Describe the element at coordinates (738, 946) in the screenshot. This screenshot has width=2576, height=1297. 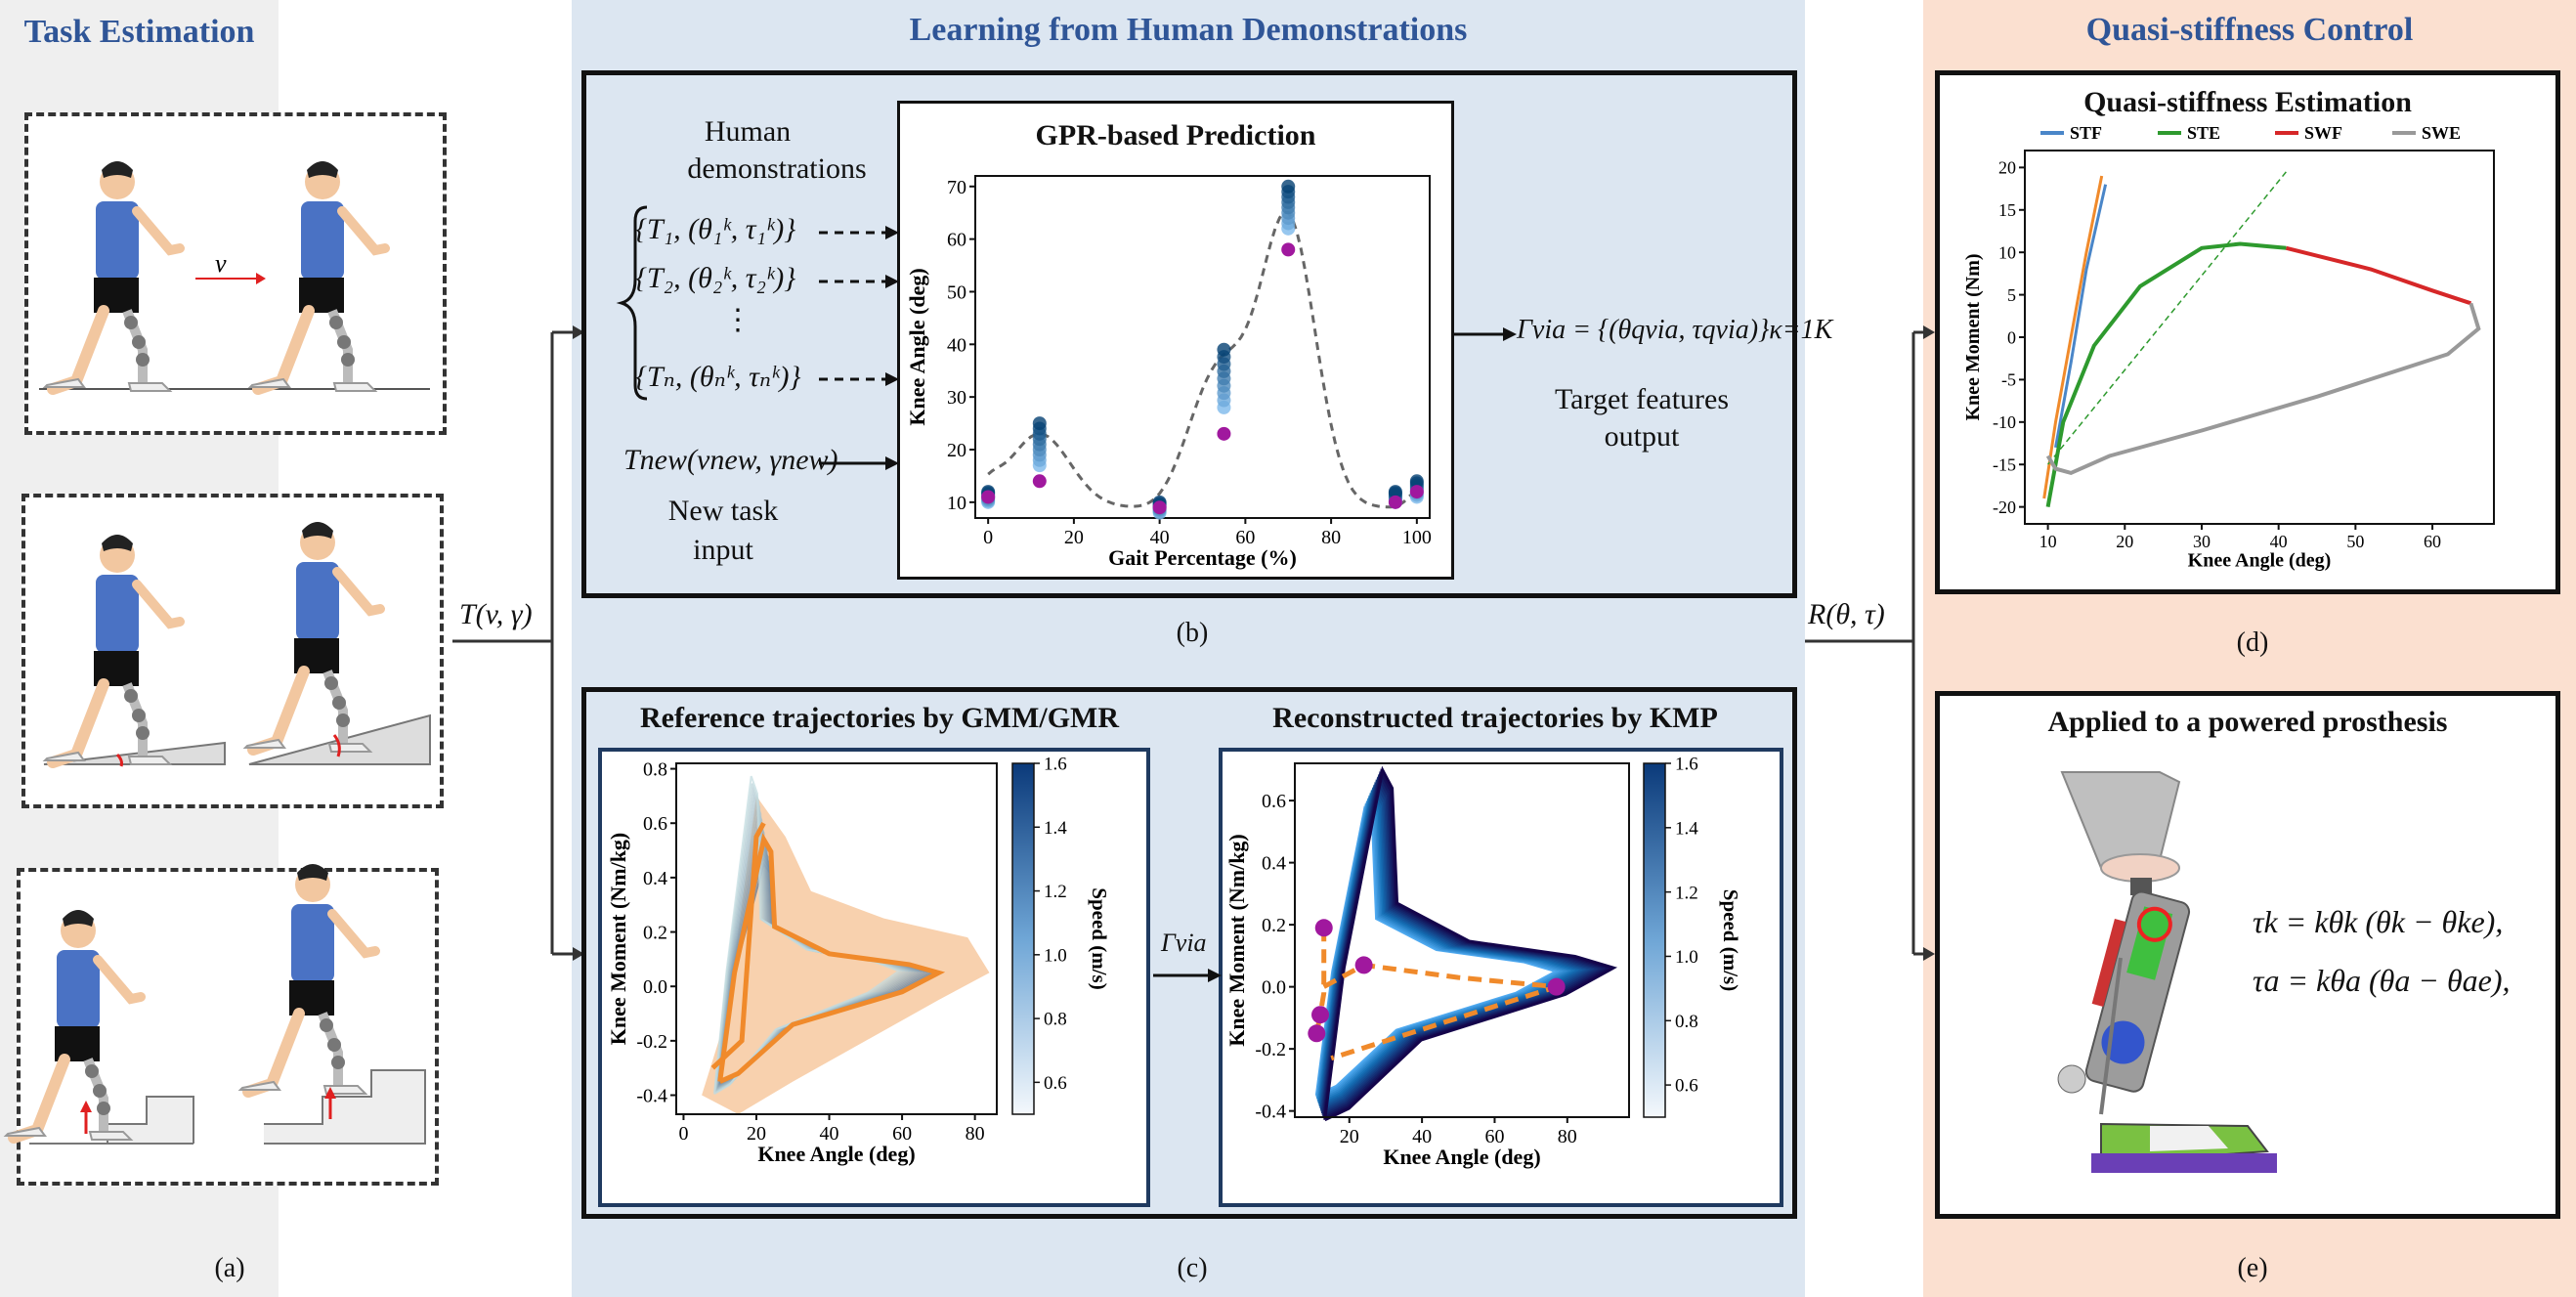
I see `gmm-reference-trajectory` at that location.